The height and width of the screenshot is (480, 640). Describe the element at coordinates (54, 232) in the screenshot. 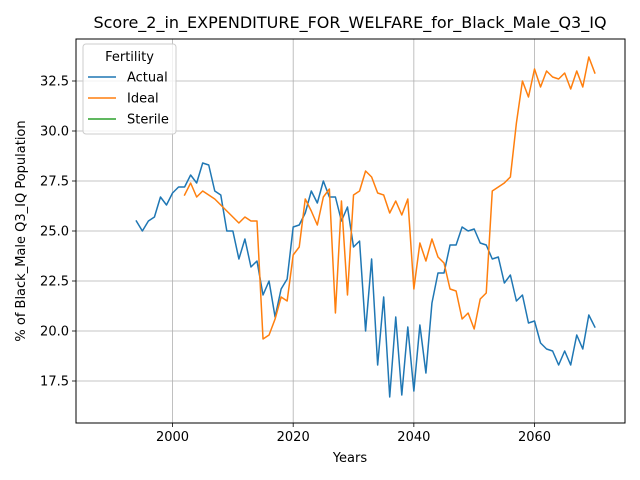

I see `y-tick-label: 25.0` at that location.